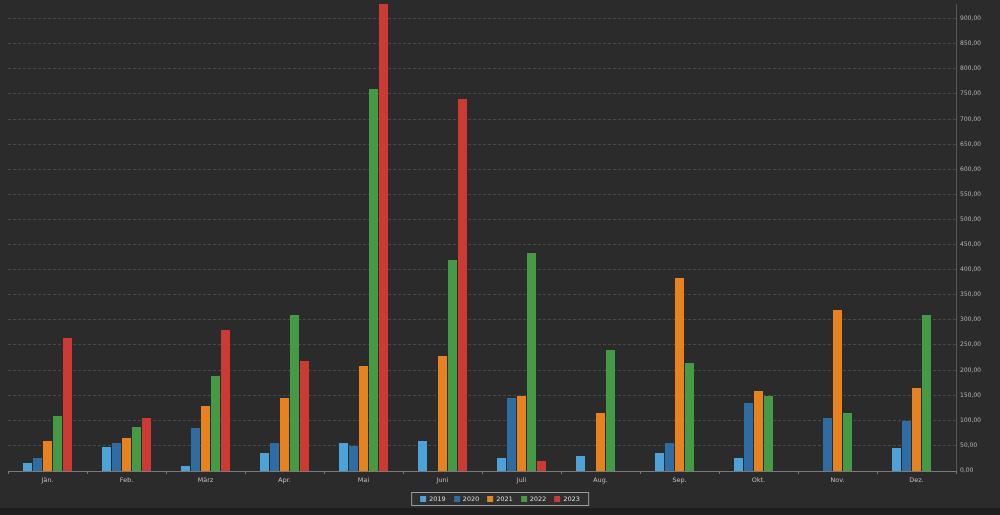 This screenshot has width=1000, height=515. Describe the element at coordinates (758, 237) in the screenshot. I see `bar-group-Okt` at that location.